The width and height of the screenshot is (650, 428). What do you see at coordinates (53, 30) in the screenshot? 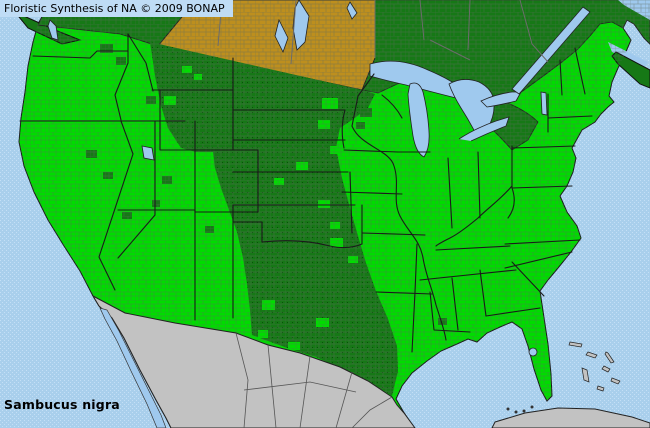
I see `puget-sound` at bounding box center [53, 30].